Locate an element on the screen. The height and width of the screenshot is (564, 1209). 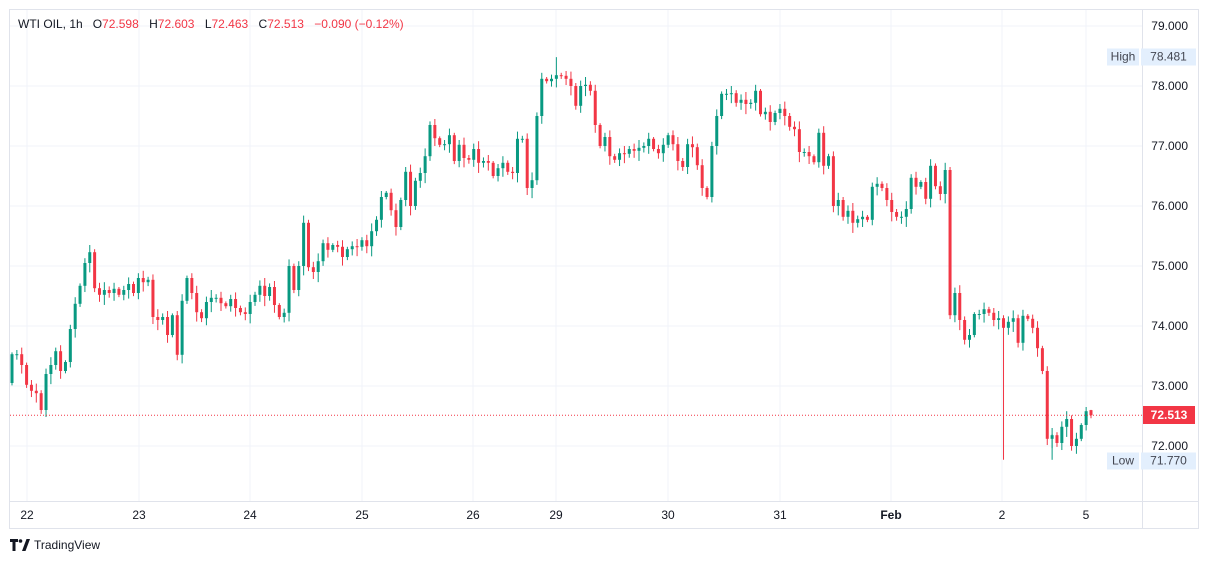
time-tick: 31 is located at coordinates (780, 515).